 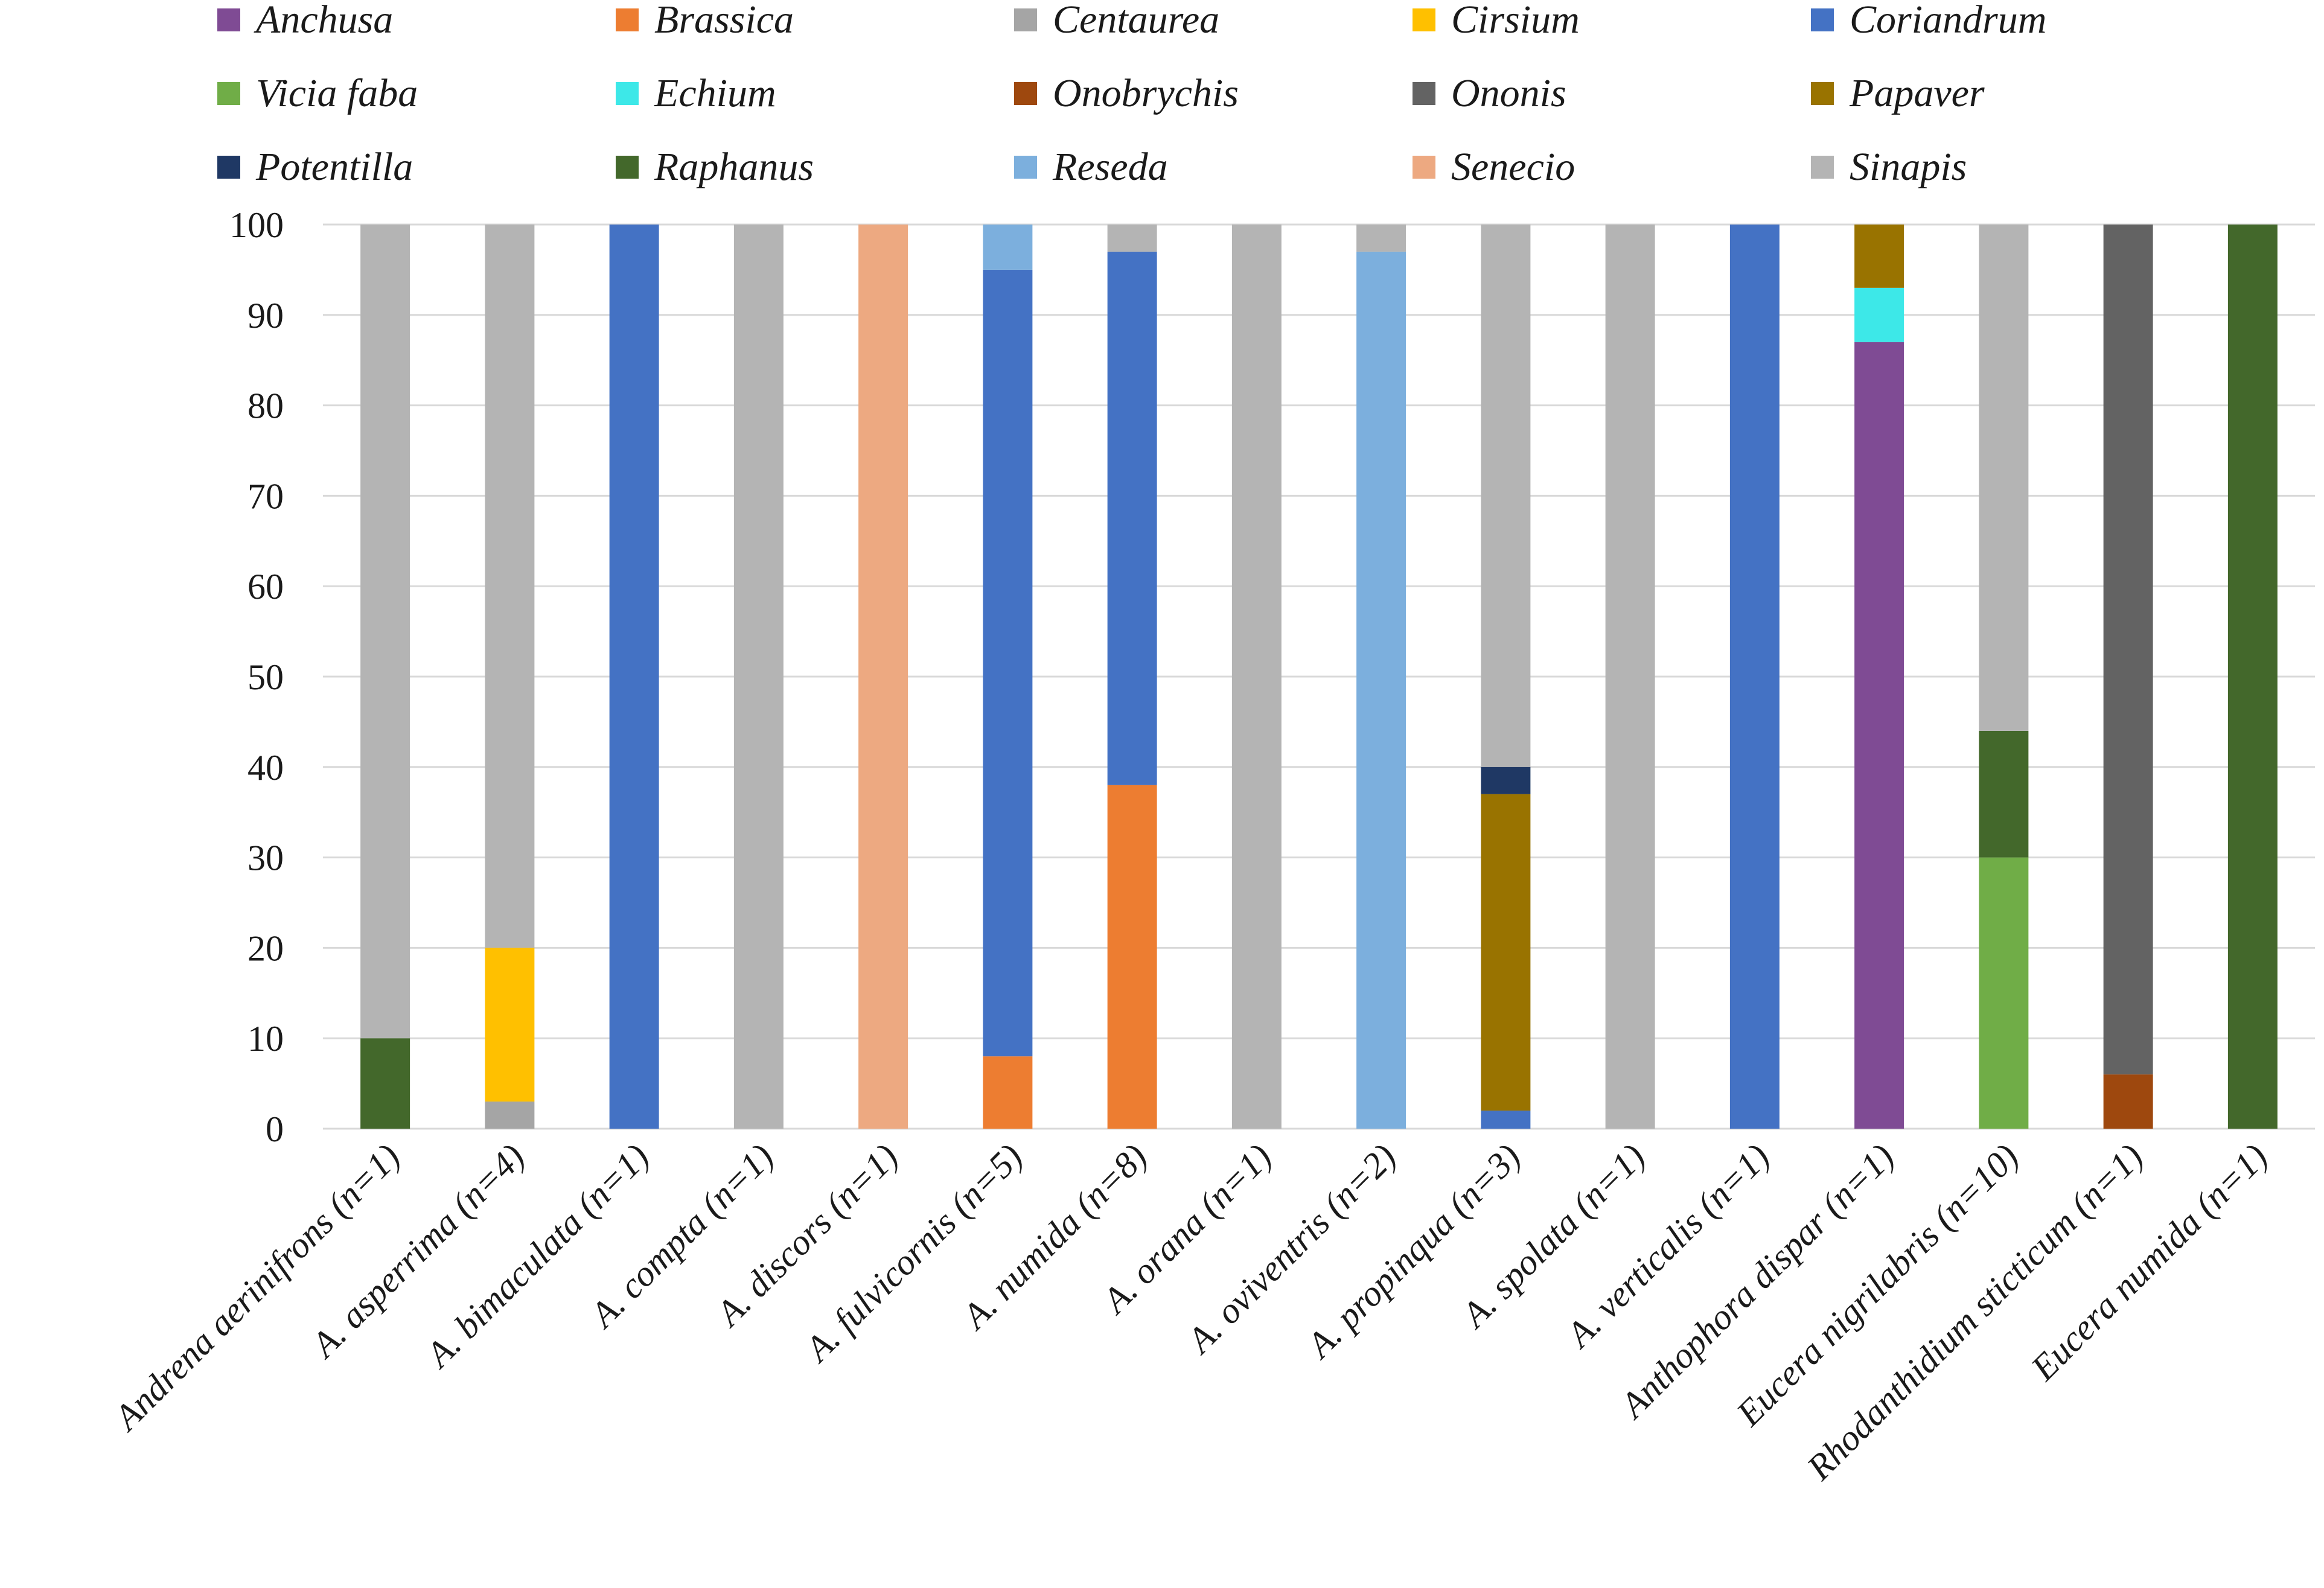 What do you see at coordinates (627, 93) in the screenshot?
I see `legend-swatch-echium` at bounding box center [627, 93].